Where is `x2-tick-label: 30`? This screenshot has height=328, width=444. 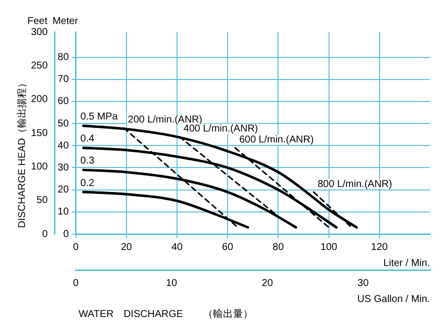
x2-tick-label: 30 is located at coordinates (364, 283).